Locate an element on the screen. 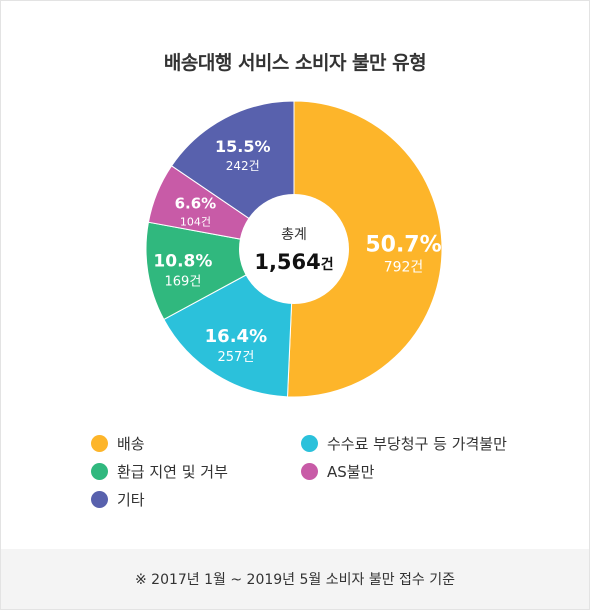 The width and height of the screenshot is (590, 610). slice-count-label: 257건 is located at coordinates (236, 357).